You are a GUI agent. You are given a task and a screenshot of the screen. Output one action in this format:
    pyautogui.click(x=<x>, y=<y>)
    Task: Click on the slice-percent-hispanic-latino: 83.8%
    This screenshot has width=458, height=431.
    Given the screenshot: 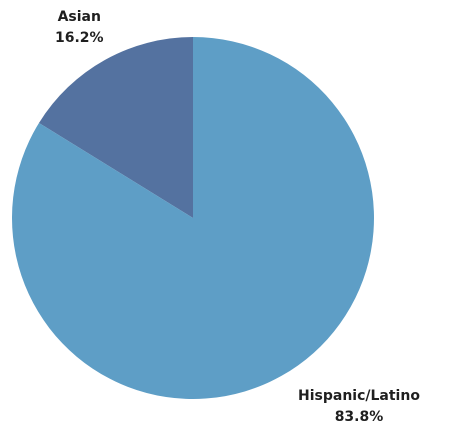 What is the action you would take?
    pyautogui.click(x=359, y=417)
    